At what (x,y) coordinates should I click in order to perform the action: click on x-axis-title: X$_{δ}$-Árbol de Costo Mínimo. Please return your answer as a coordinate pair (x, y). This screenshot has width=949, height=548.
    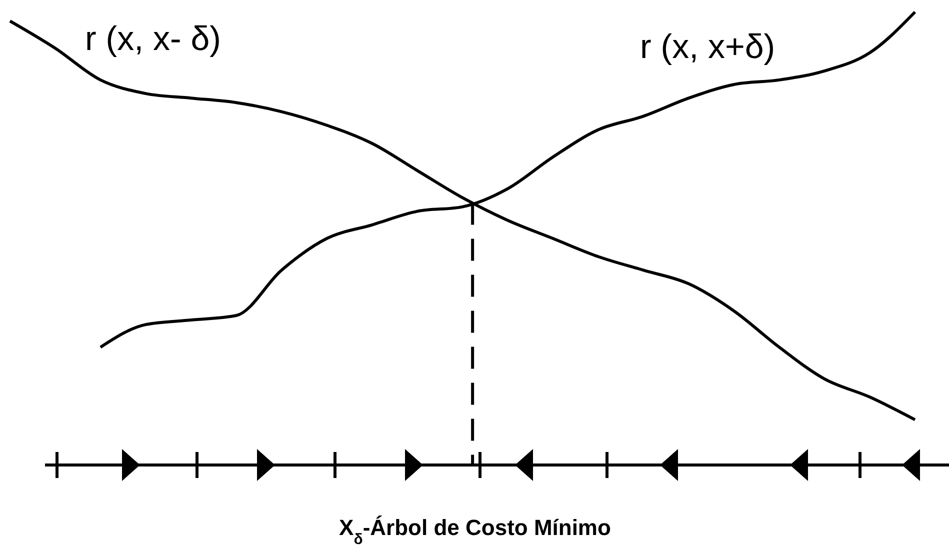
    Looking at the image, I should click on (475, 531).